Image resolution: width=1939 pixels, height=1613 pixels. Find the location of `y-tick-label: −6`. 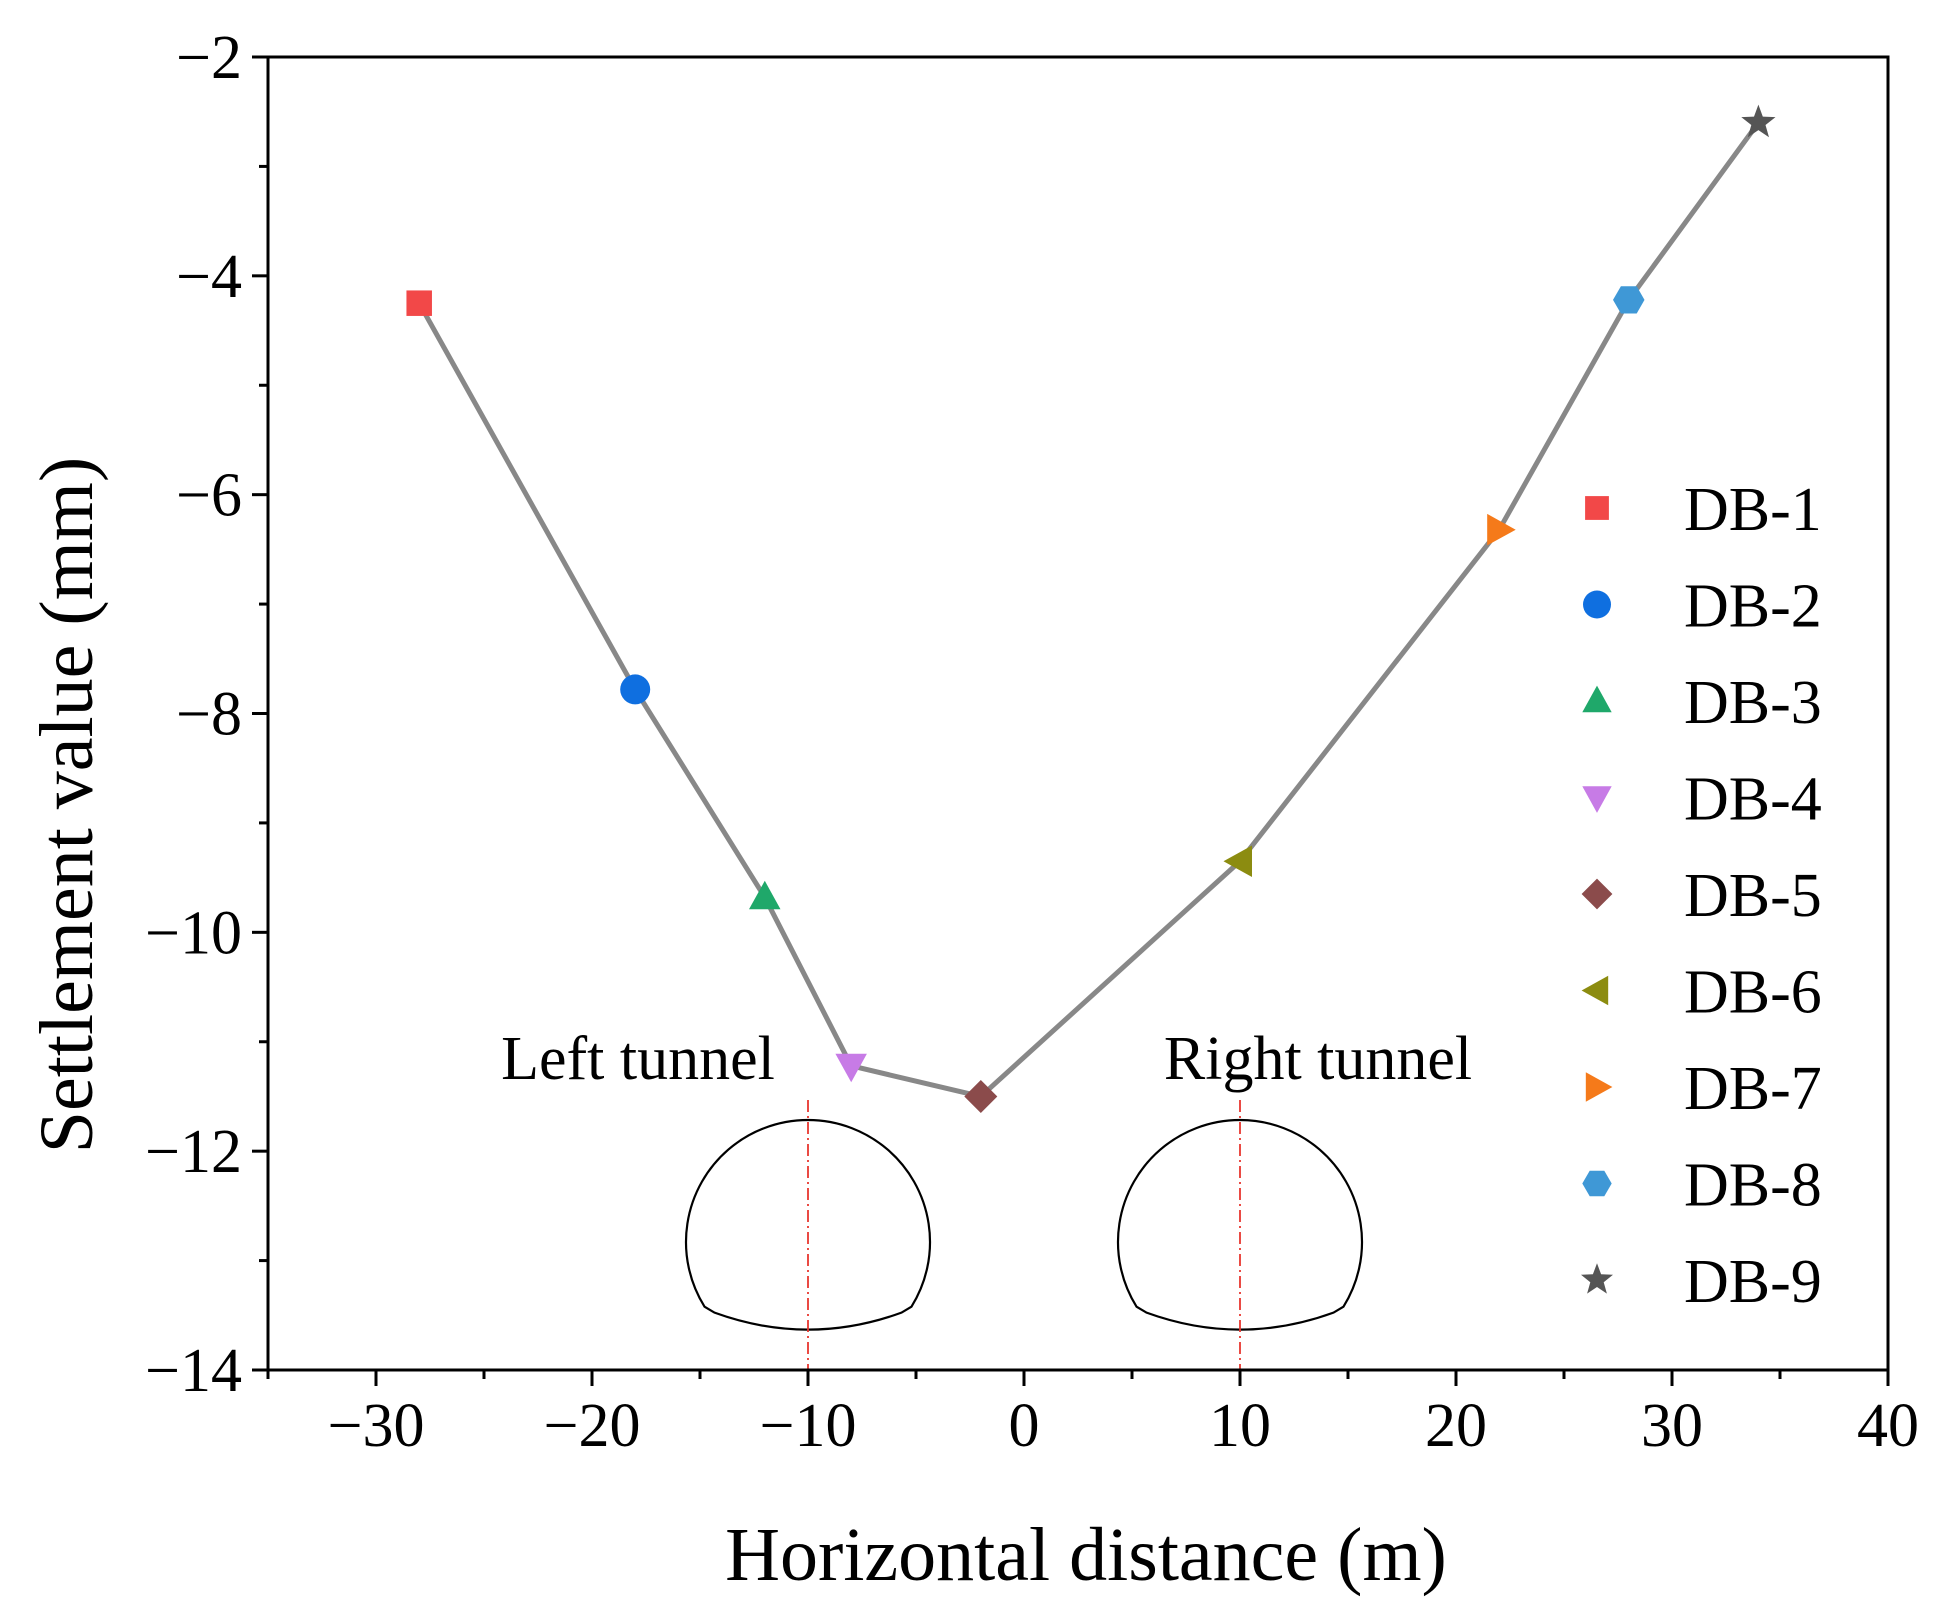

y-tick-label: −6 is located at coordinates (209, 496).